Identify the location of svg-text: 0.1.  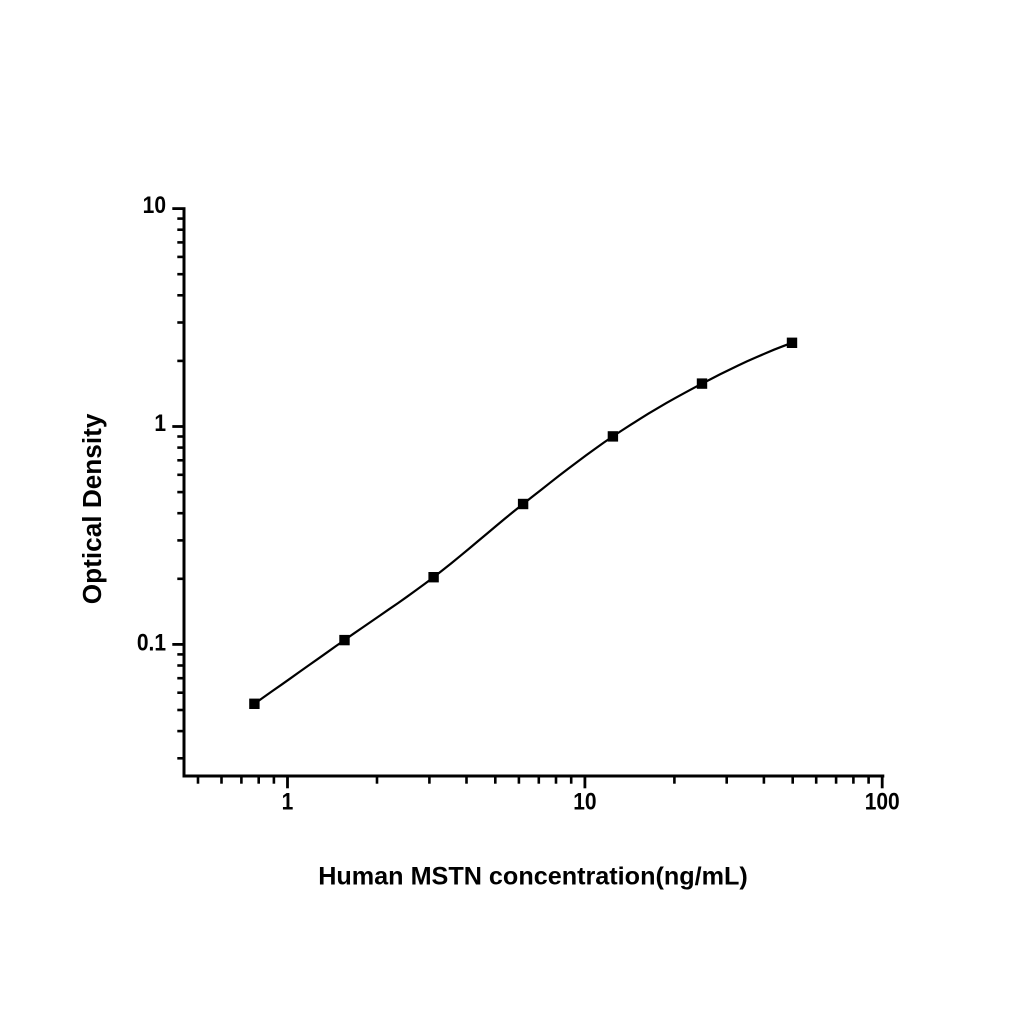
(151, 642).